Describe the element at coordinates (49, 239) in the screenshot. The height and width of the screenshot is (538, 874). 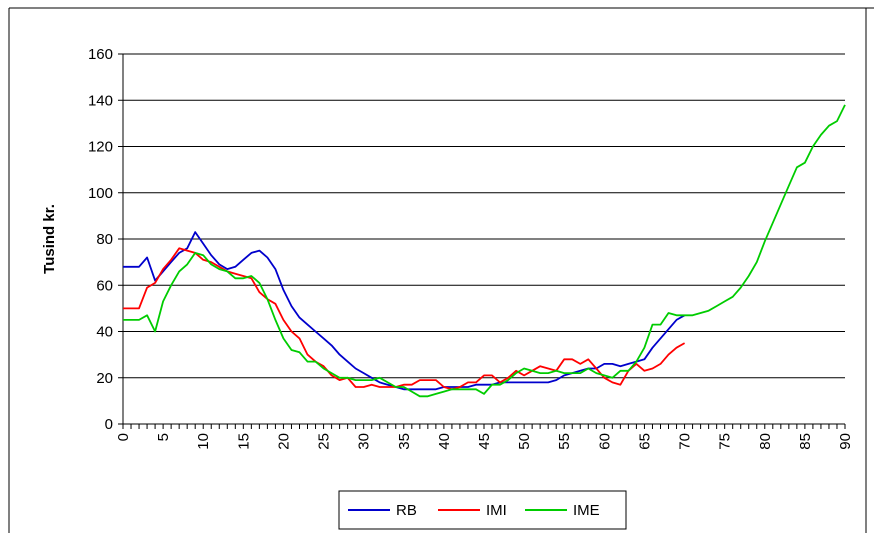
I see `y-axis-title: Tusind kr.` at that location.